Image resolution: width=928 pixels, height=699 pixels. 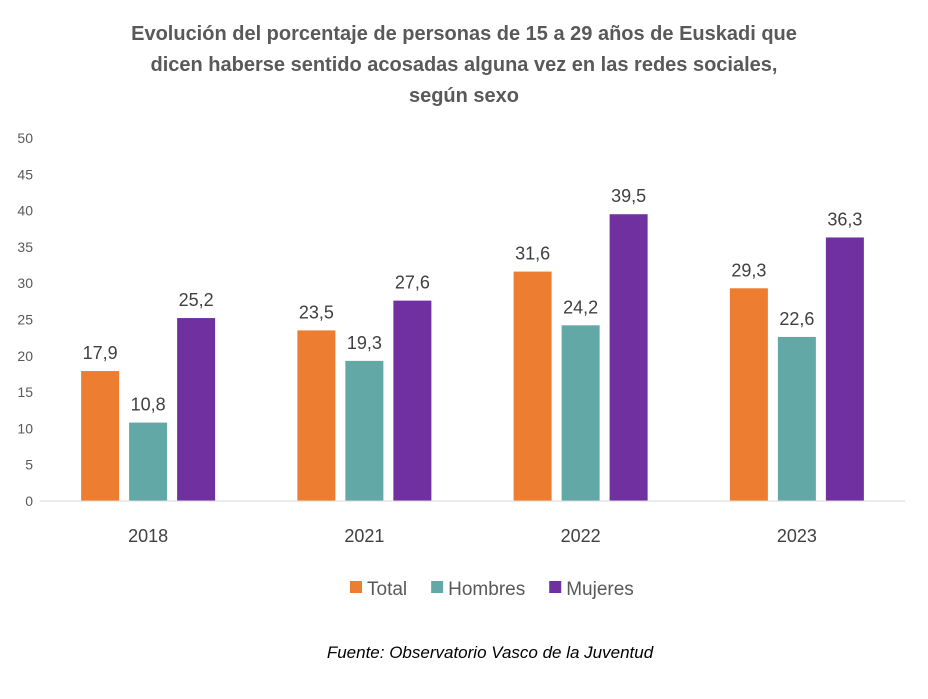 I want to click on data-label: 24,2, so click(x=580, y=307).